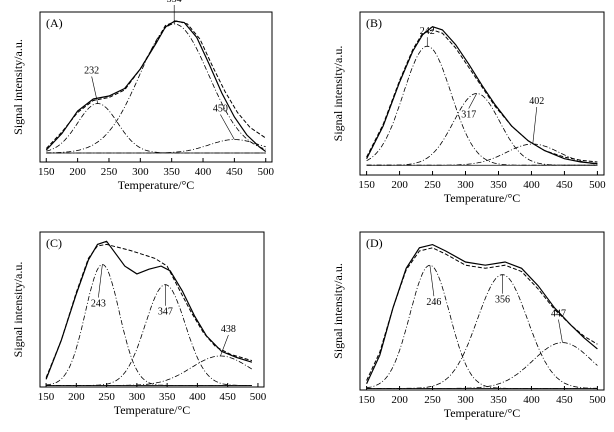 The width and height of the screenshot is (614, 432). I want to click on panel-label: (D), so click(374, 243).